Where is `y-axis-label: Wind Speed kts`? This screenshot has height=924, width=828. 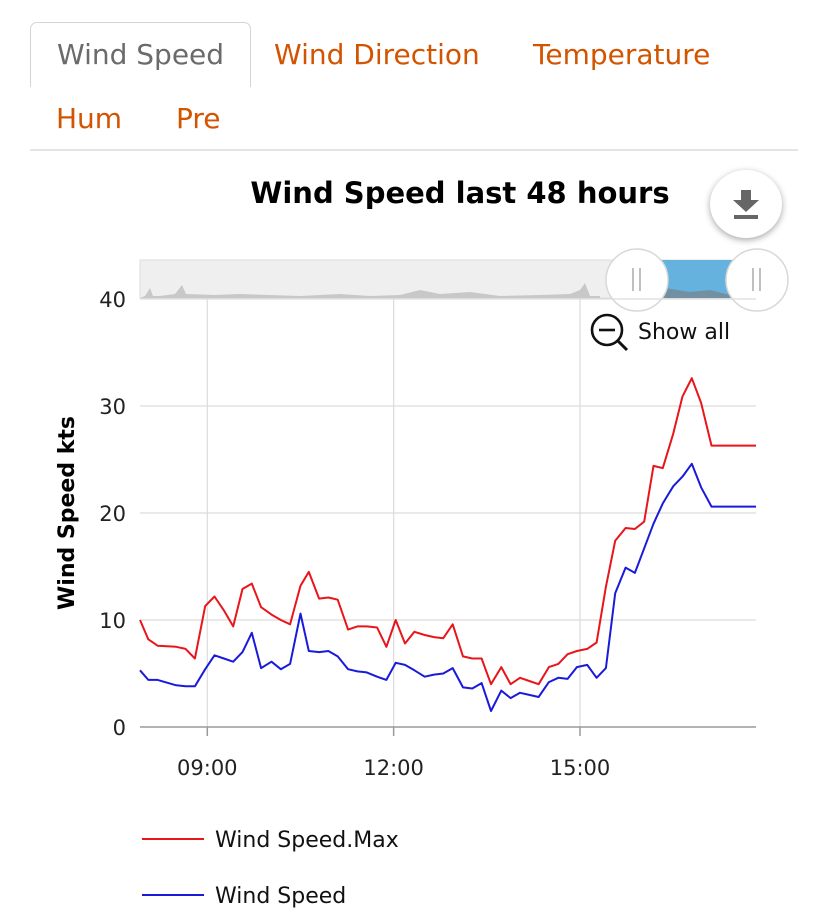
y-axis-label: Wind Speed kts is located at coordinates (67, 513).